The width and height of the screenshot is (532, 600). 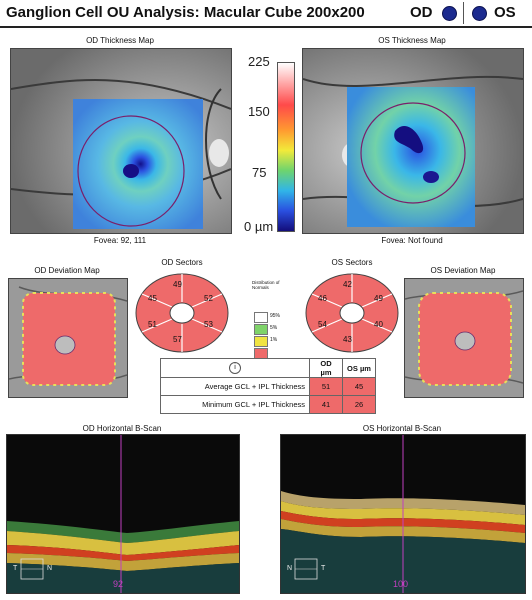 What do you see at coordinates (120, 40) in the screenshot?
I see `od-thickness-map-title: OD Thickness Map` at bounding box center [120, 40].